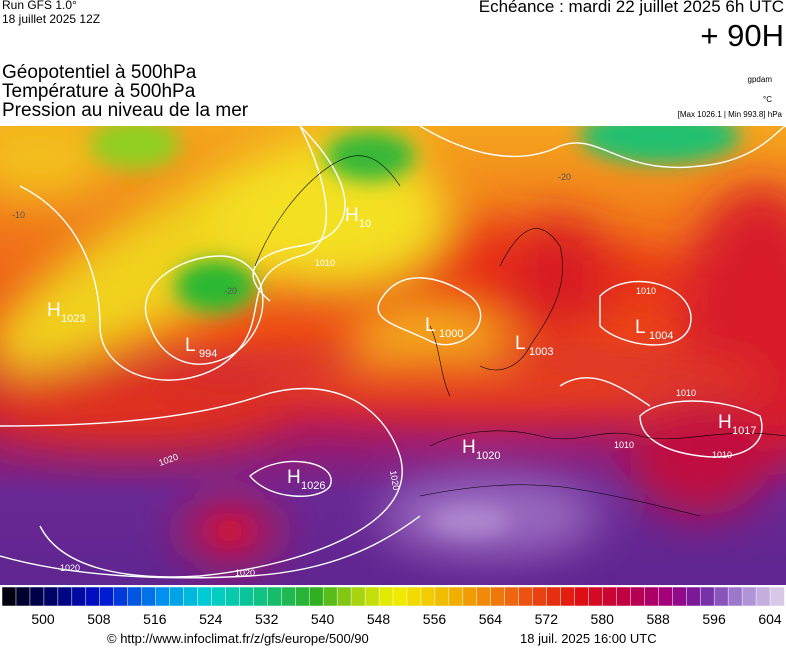  What do you see at coordinates (190, 345) in the screenshot?
I see `center-kind: L` at bounding box center [190, 345].